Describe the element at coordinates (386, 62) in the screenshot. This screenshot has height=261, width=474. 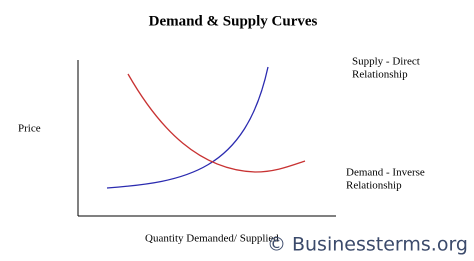
I see `supply-label: Supply - Direct` at that location.